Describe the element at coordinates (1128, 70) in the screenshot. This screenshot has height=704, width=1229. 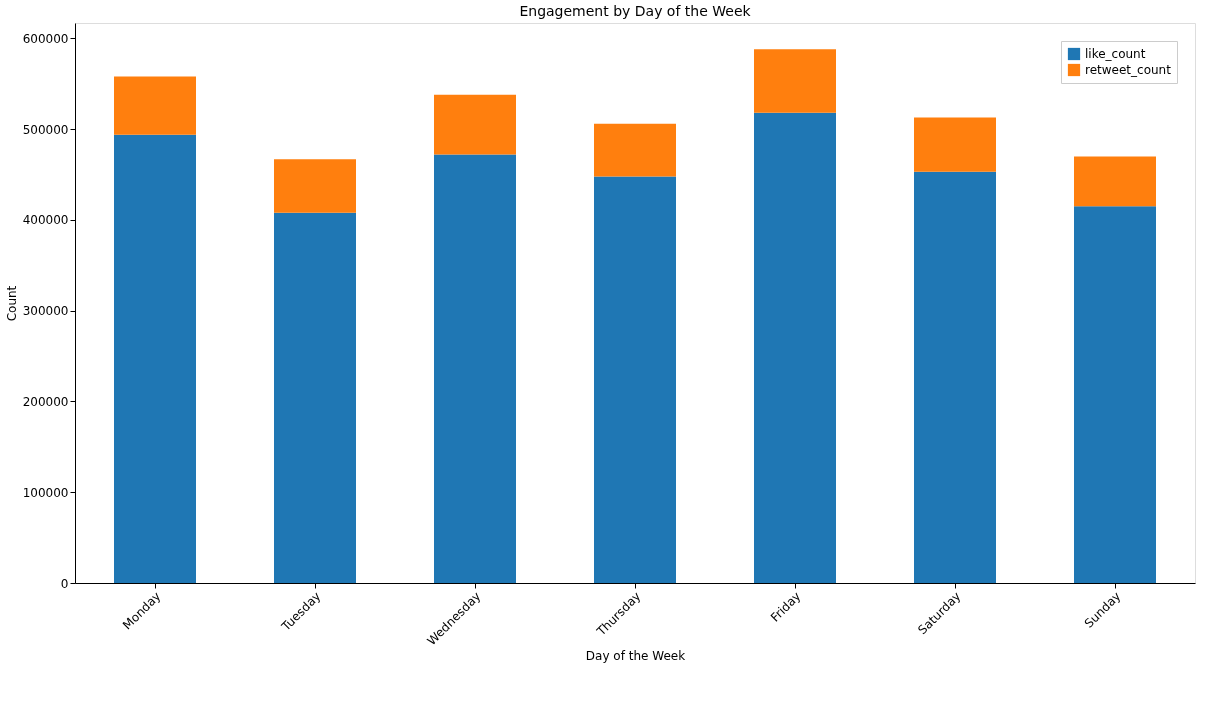
I see `legend-label: retweet_count` at that location.